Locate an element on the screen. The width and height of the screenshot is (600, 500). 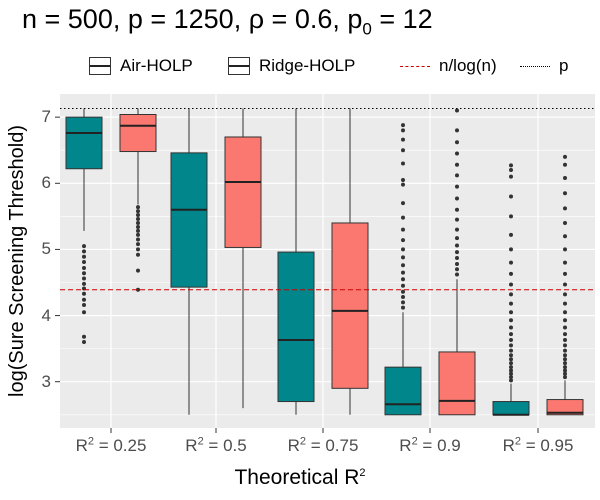
x-tick-label: R2 = 0.95 is located at coordinates (538, 445).